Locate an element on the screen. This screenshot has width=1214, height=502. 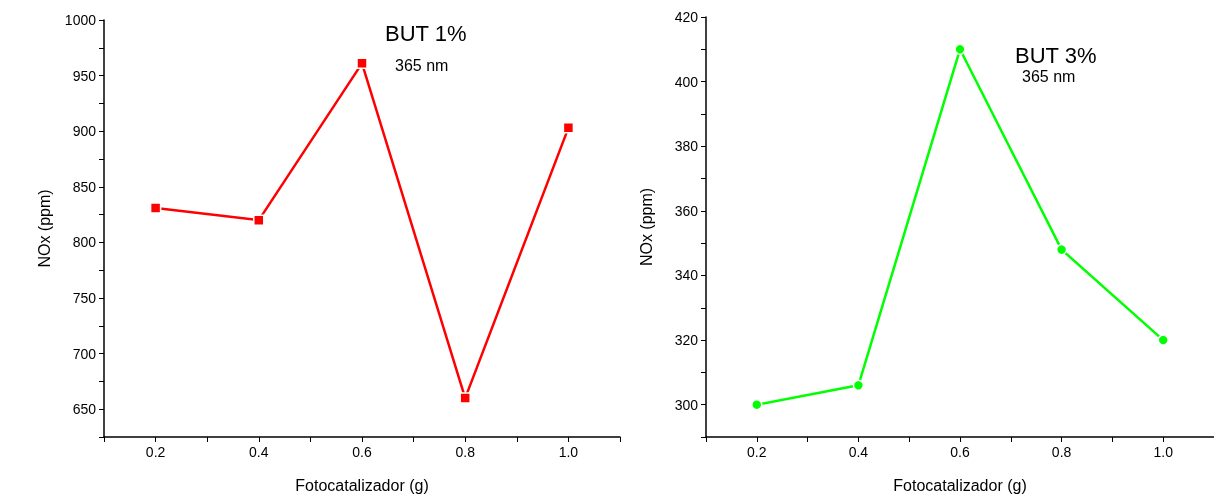
y-tick-label: 340 is located at coordinates (686, 275).